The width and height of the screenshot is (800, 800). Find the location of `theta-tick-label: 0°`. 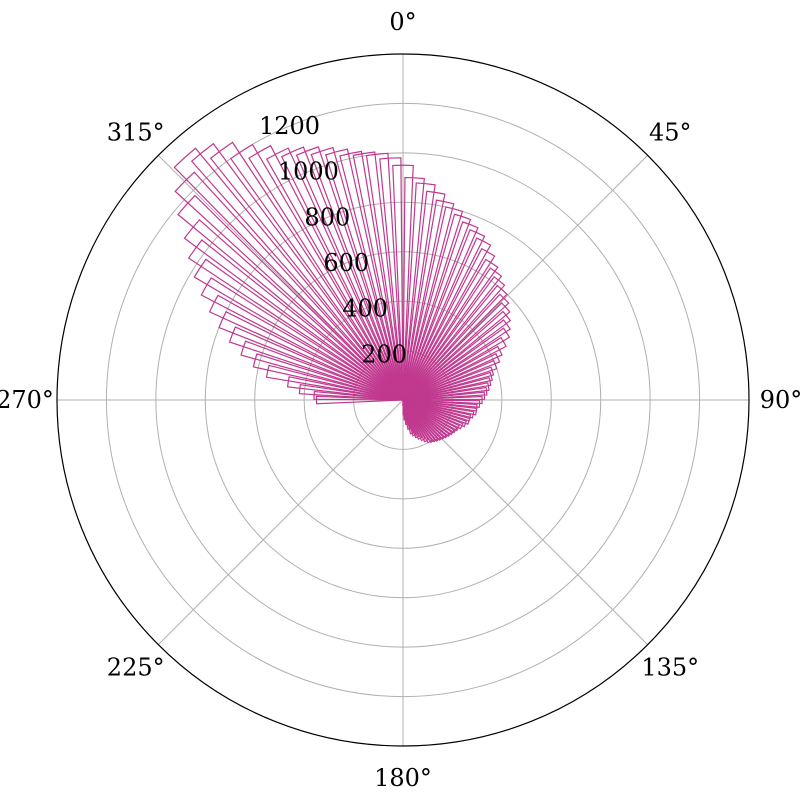

theta-tick-label: 0° is located at coordinates (402, 22).